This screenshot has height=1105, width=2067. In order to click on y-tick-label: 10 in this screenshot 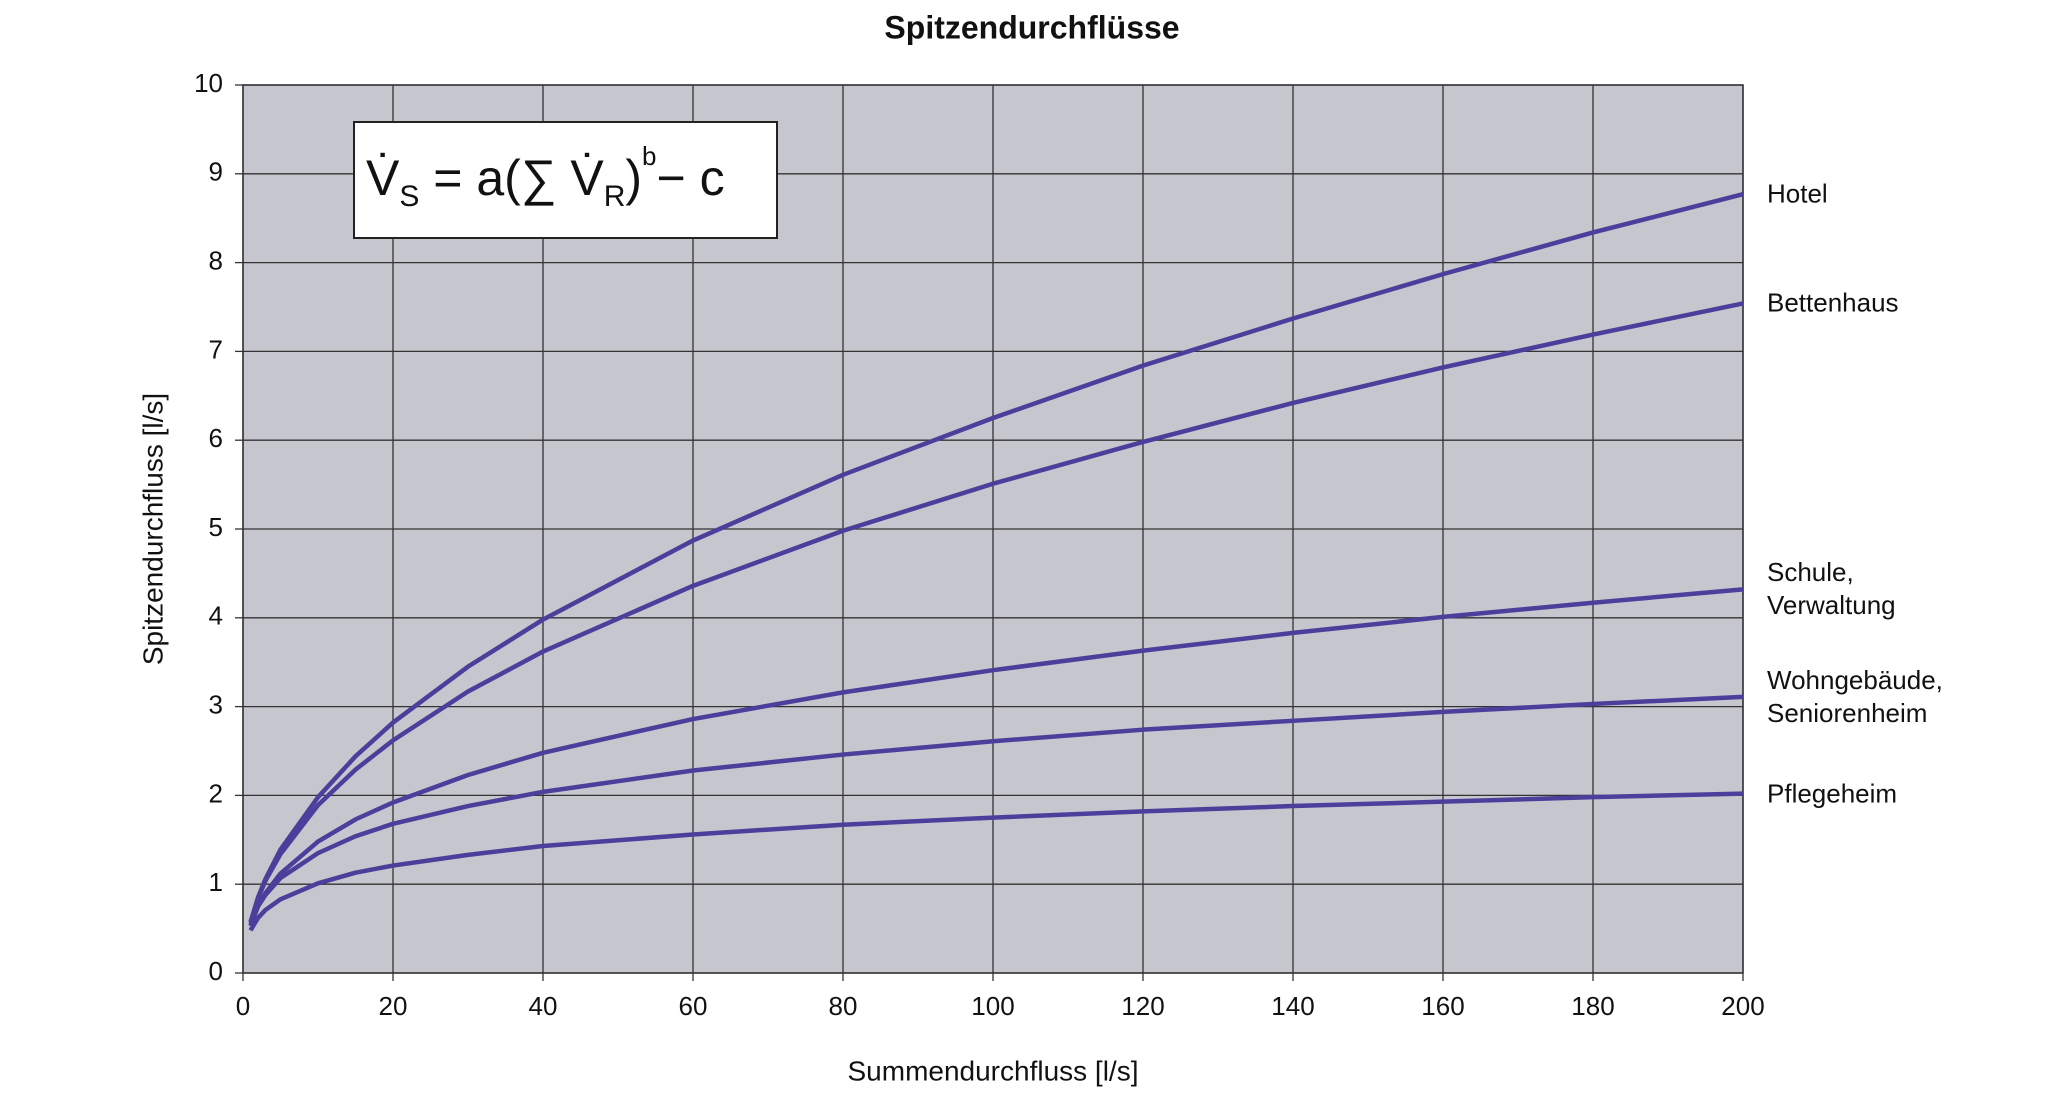, I will do `click(208, 83)`.